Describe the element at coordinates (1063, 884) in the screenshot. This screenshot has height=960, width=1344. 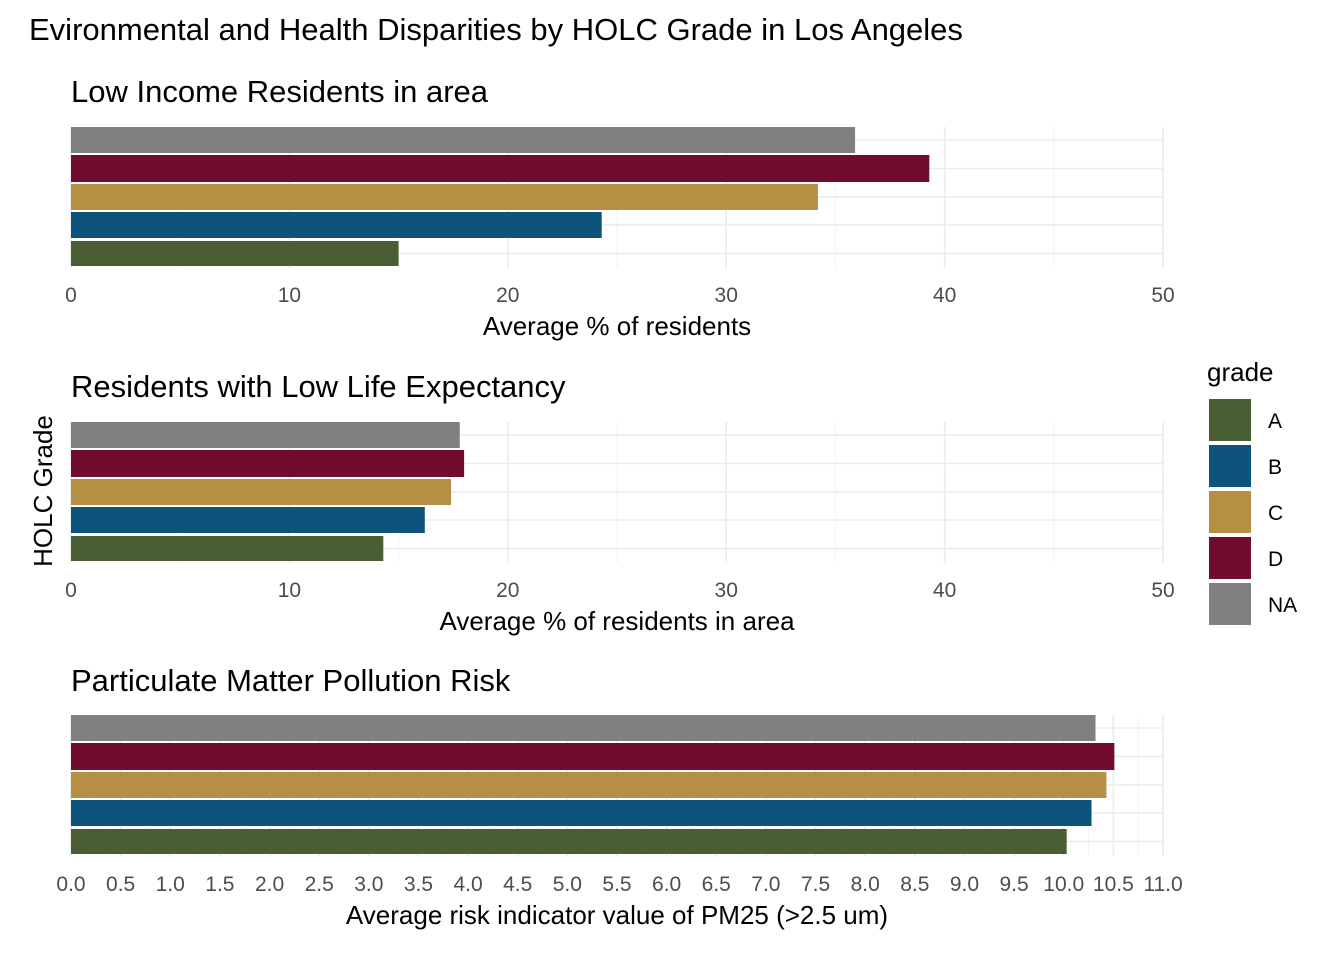
I see `x-tick-label: 10.0` at that location.